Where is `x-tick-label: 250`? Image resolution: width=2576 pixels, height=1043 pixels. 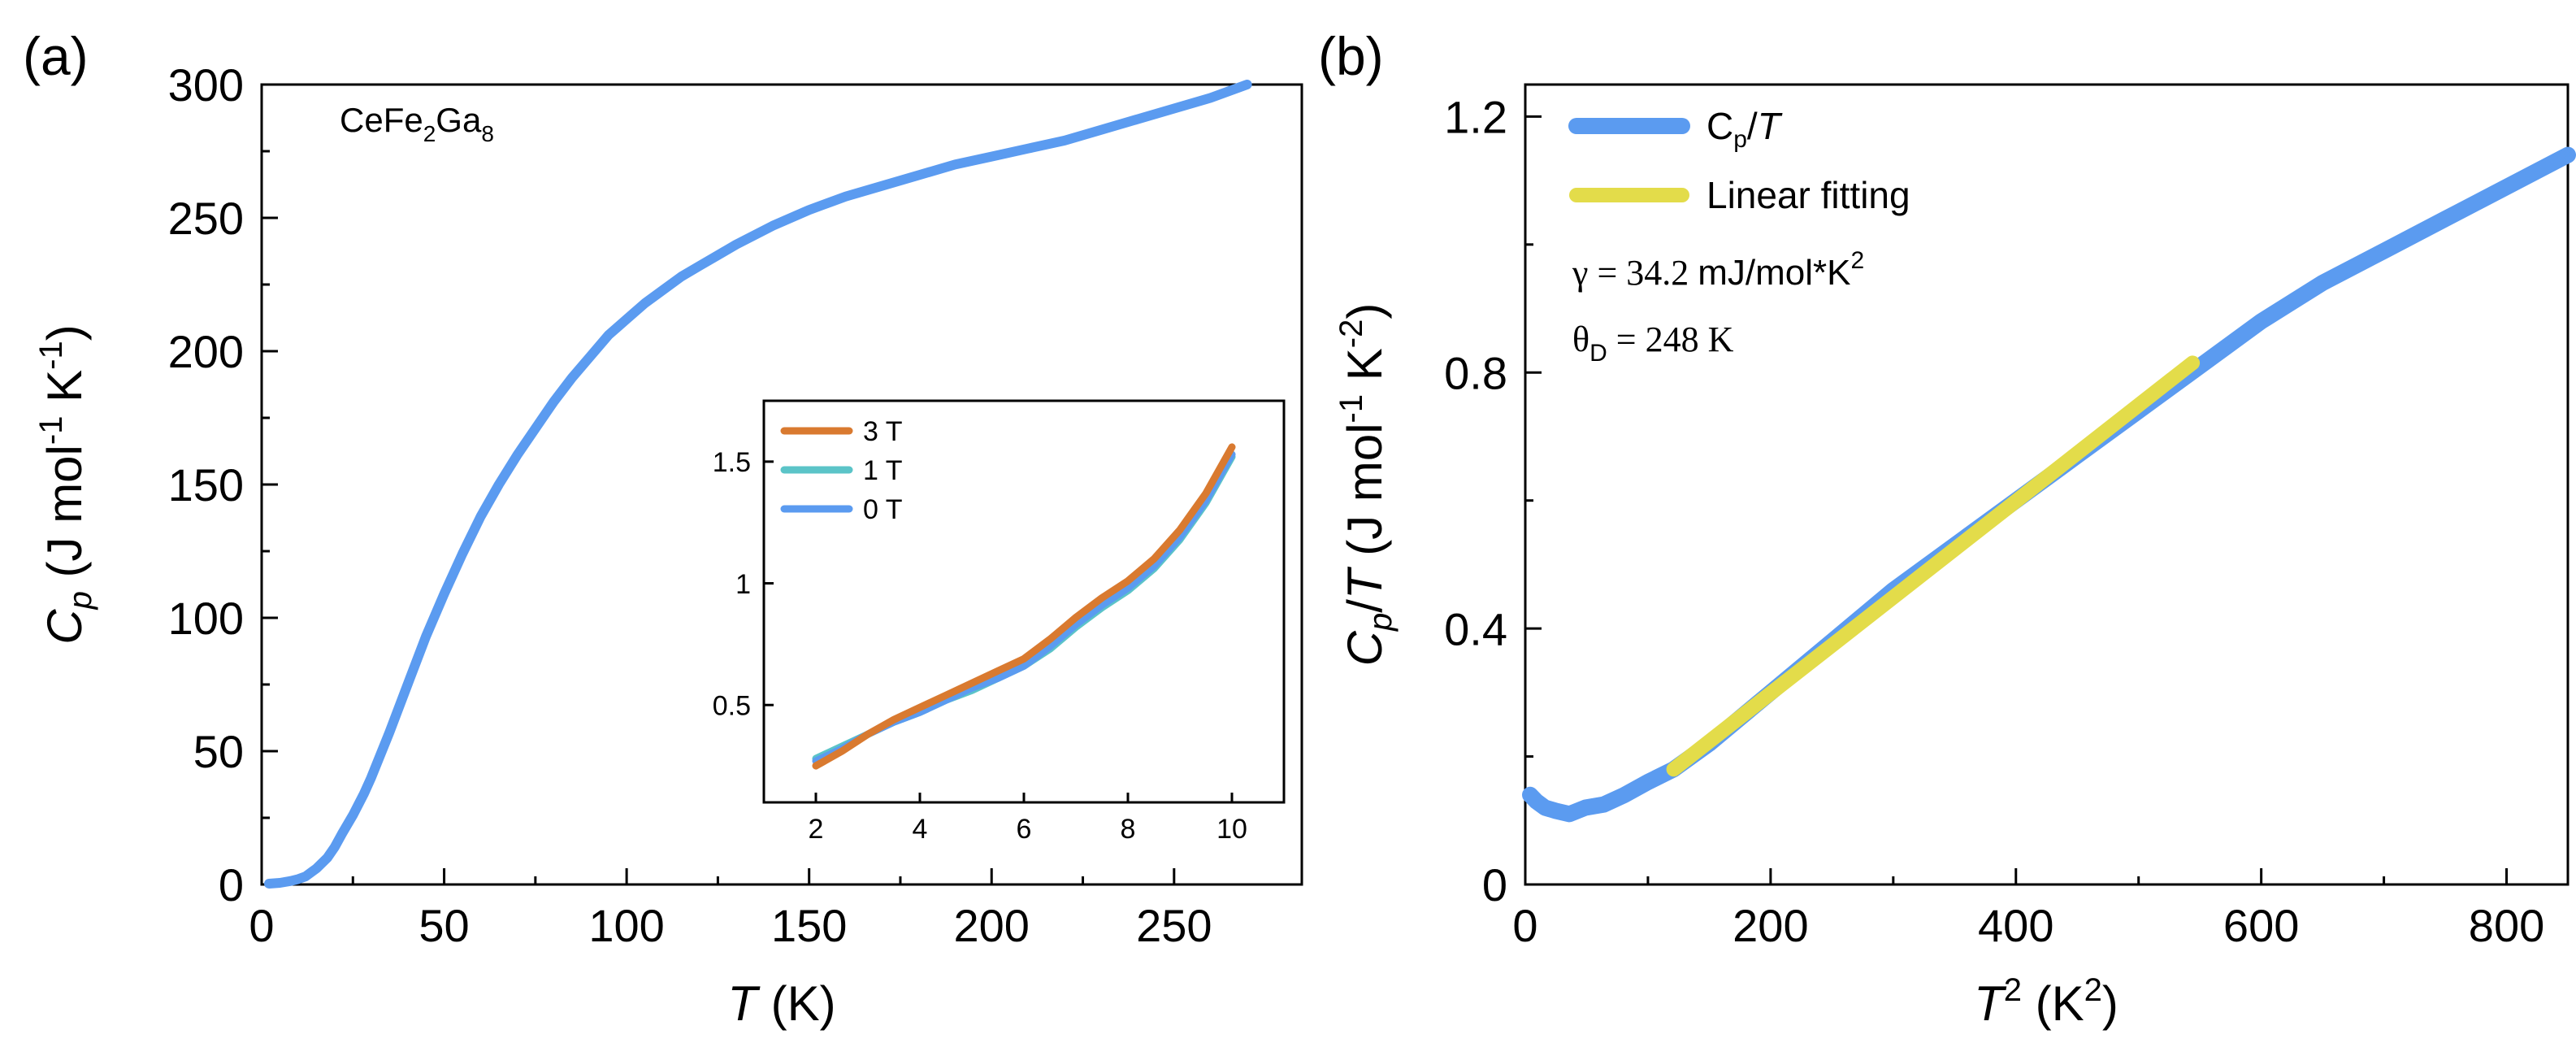 x-tick-label: 250 is located at coordinates (1174, 925).